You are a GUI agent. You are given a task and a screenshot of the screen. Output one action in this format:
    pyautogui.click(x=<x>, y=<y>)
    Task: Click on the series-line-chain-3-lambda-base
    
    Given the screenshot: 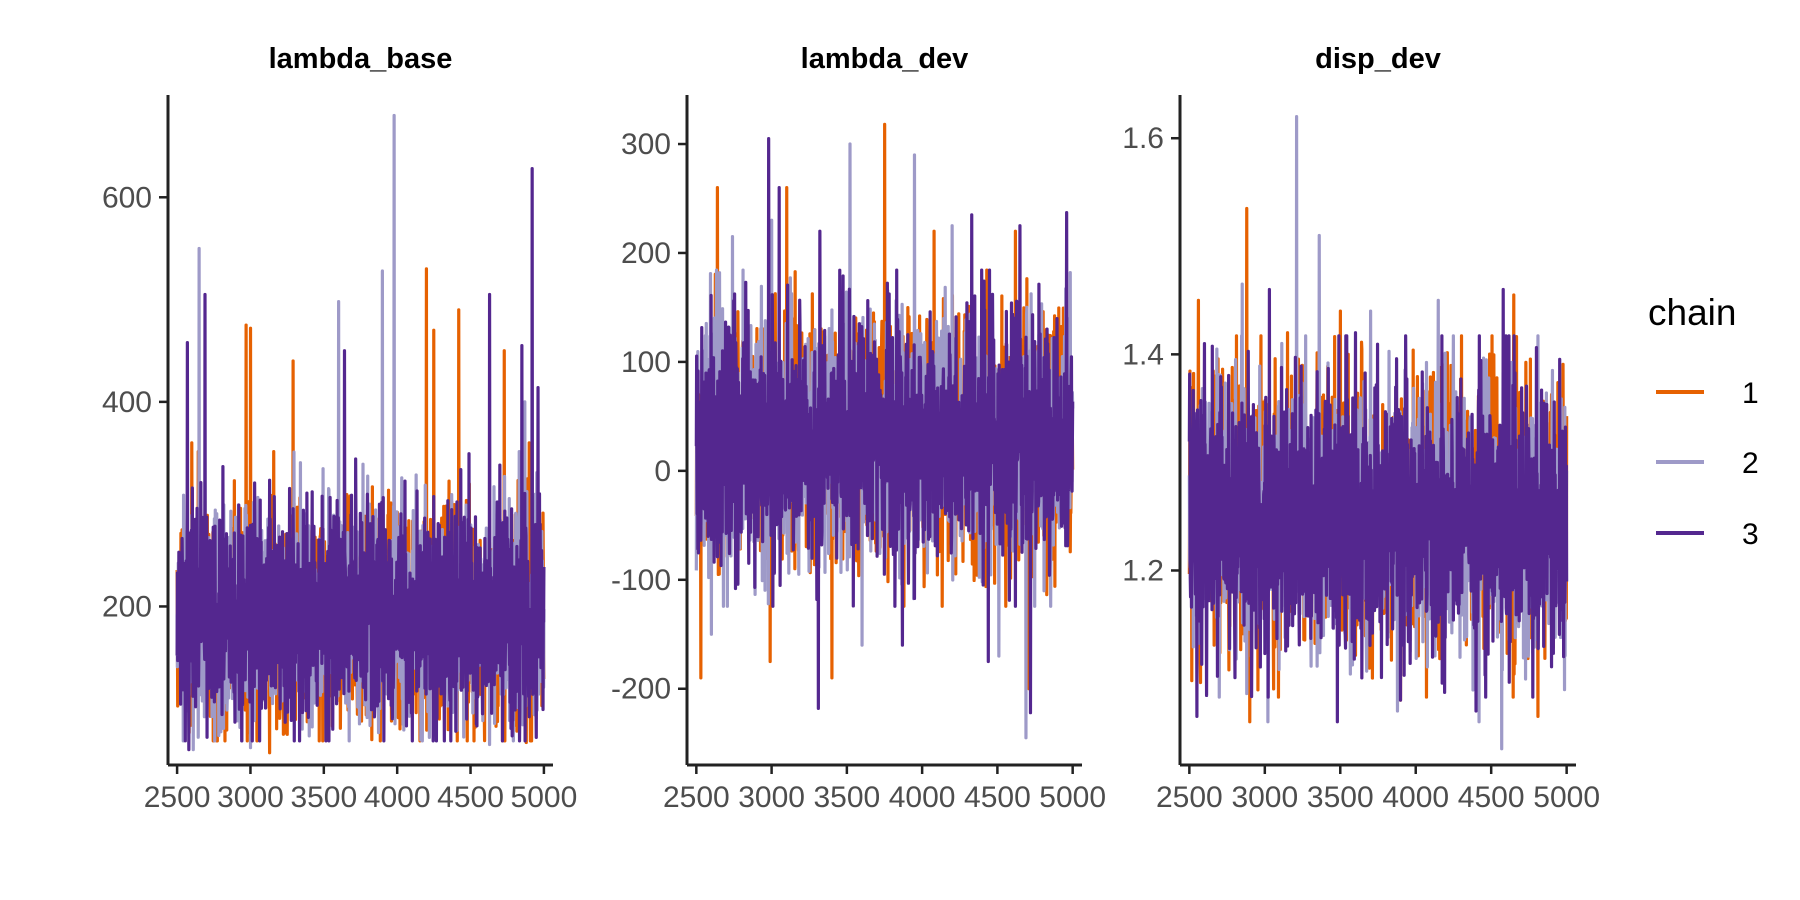 What is the action you would take?
    pyautogui.click(x=360, y=459)
    